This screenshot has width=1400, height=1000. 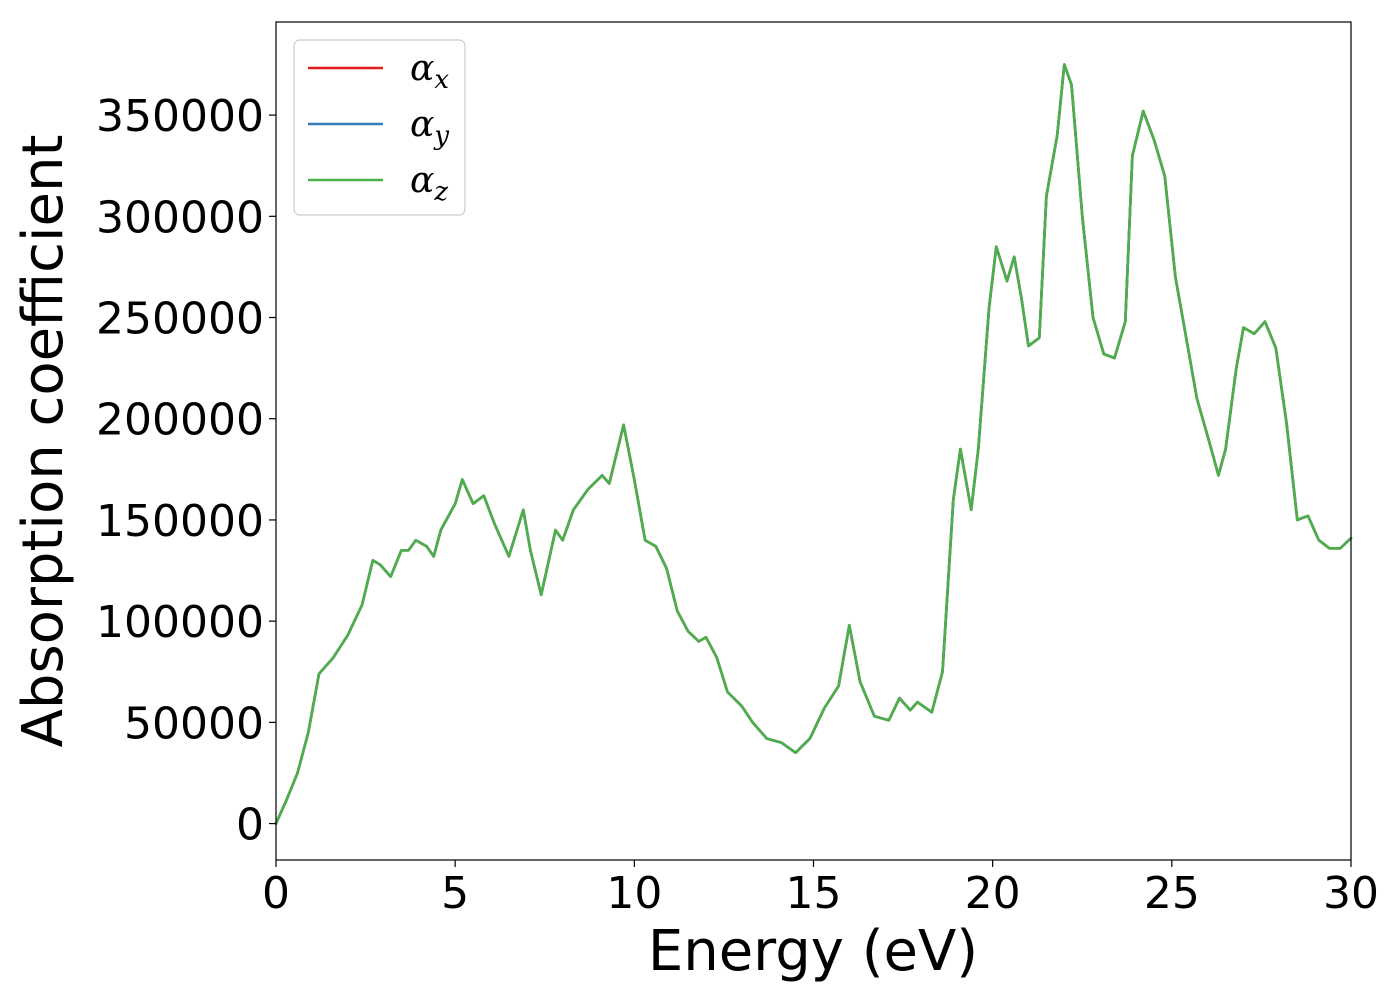 I want to click on y-tick-label: 0, so click(x=250, y=825).